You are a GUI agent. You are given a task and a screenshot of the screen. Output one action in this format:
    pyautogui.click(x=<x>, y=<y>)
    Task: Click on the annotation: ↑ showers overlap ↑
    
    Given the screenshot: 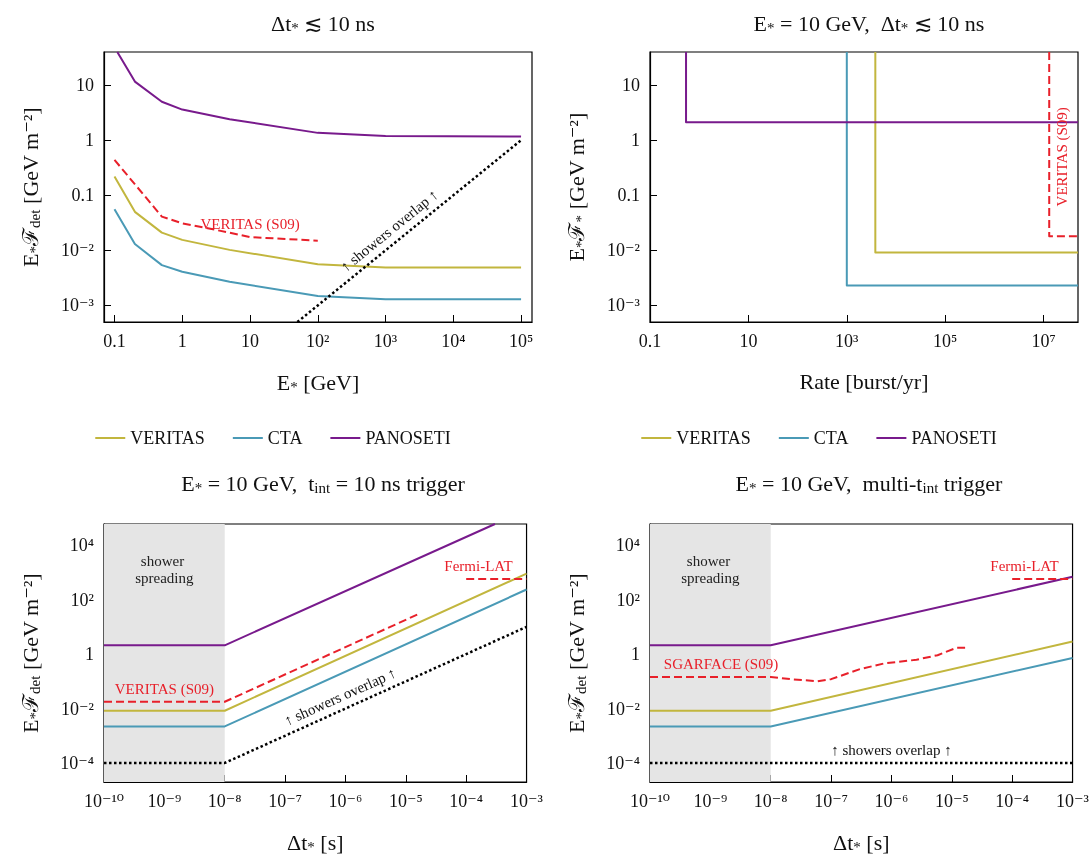 What is the action you would take?
    pyautogui.click(x=891, y=749)
    